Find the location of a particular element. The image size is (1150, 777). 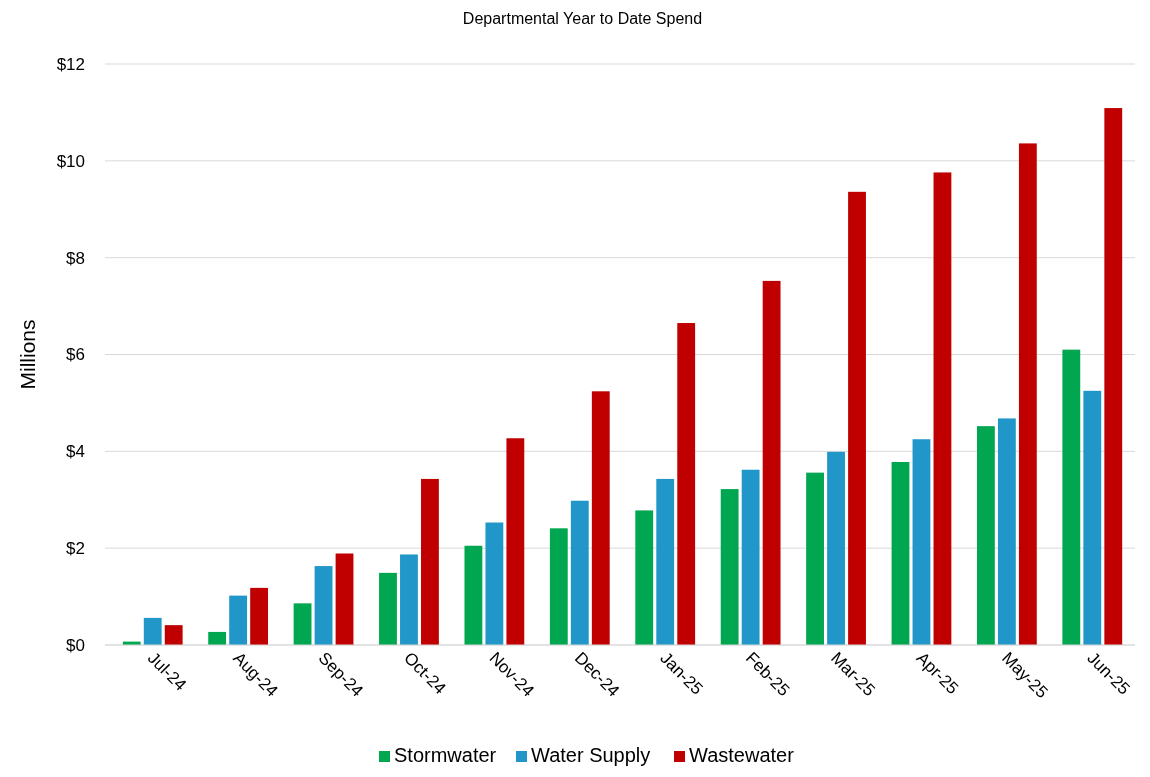

legend-label: Stormwater is located at coordinates (445, 755).